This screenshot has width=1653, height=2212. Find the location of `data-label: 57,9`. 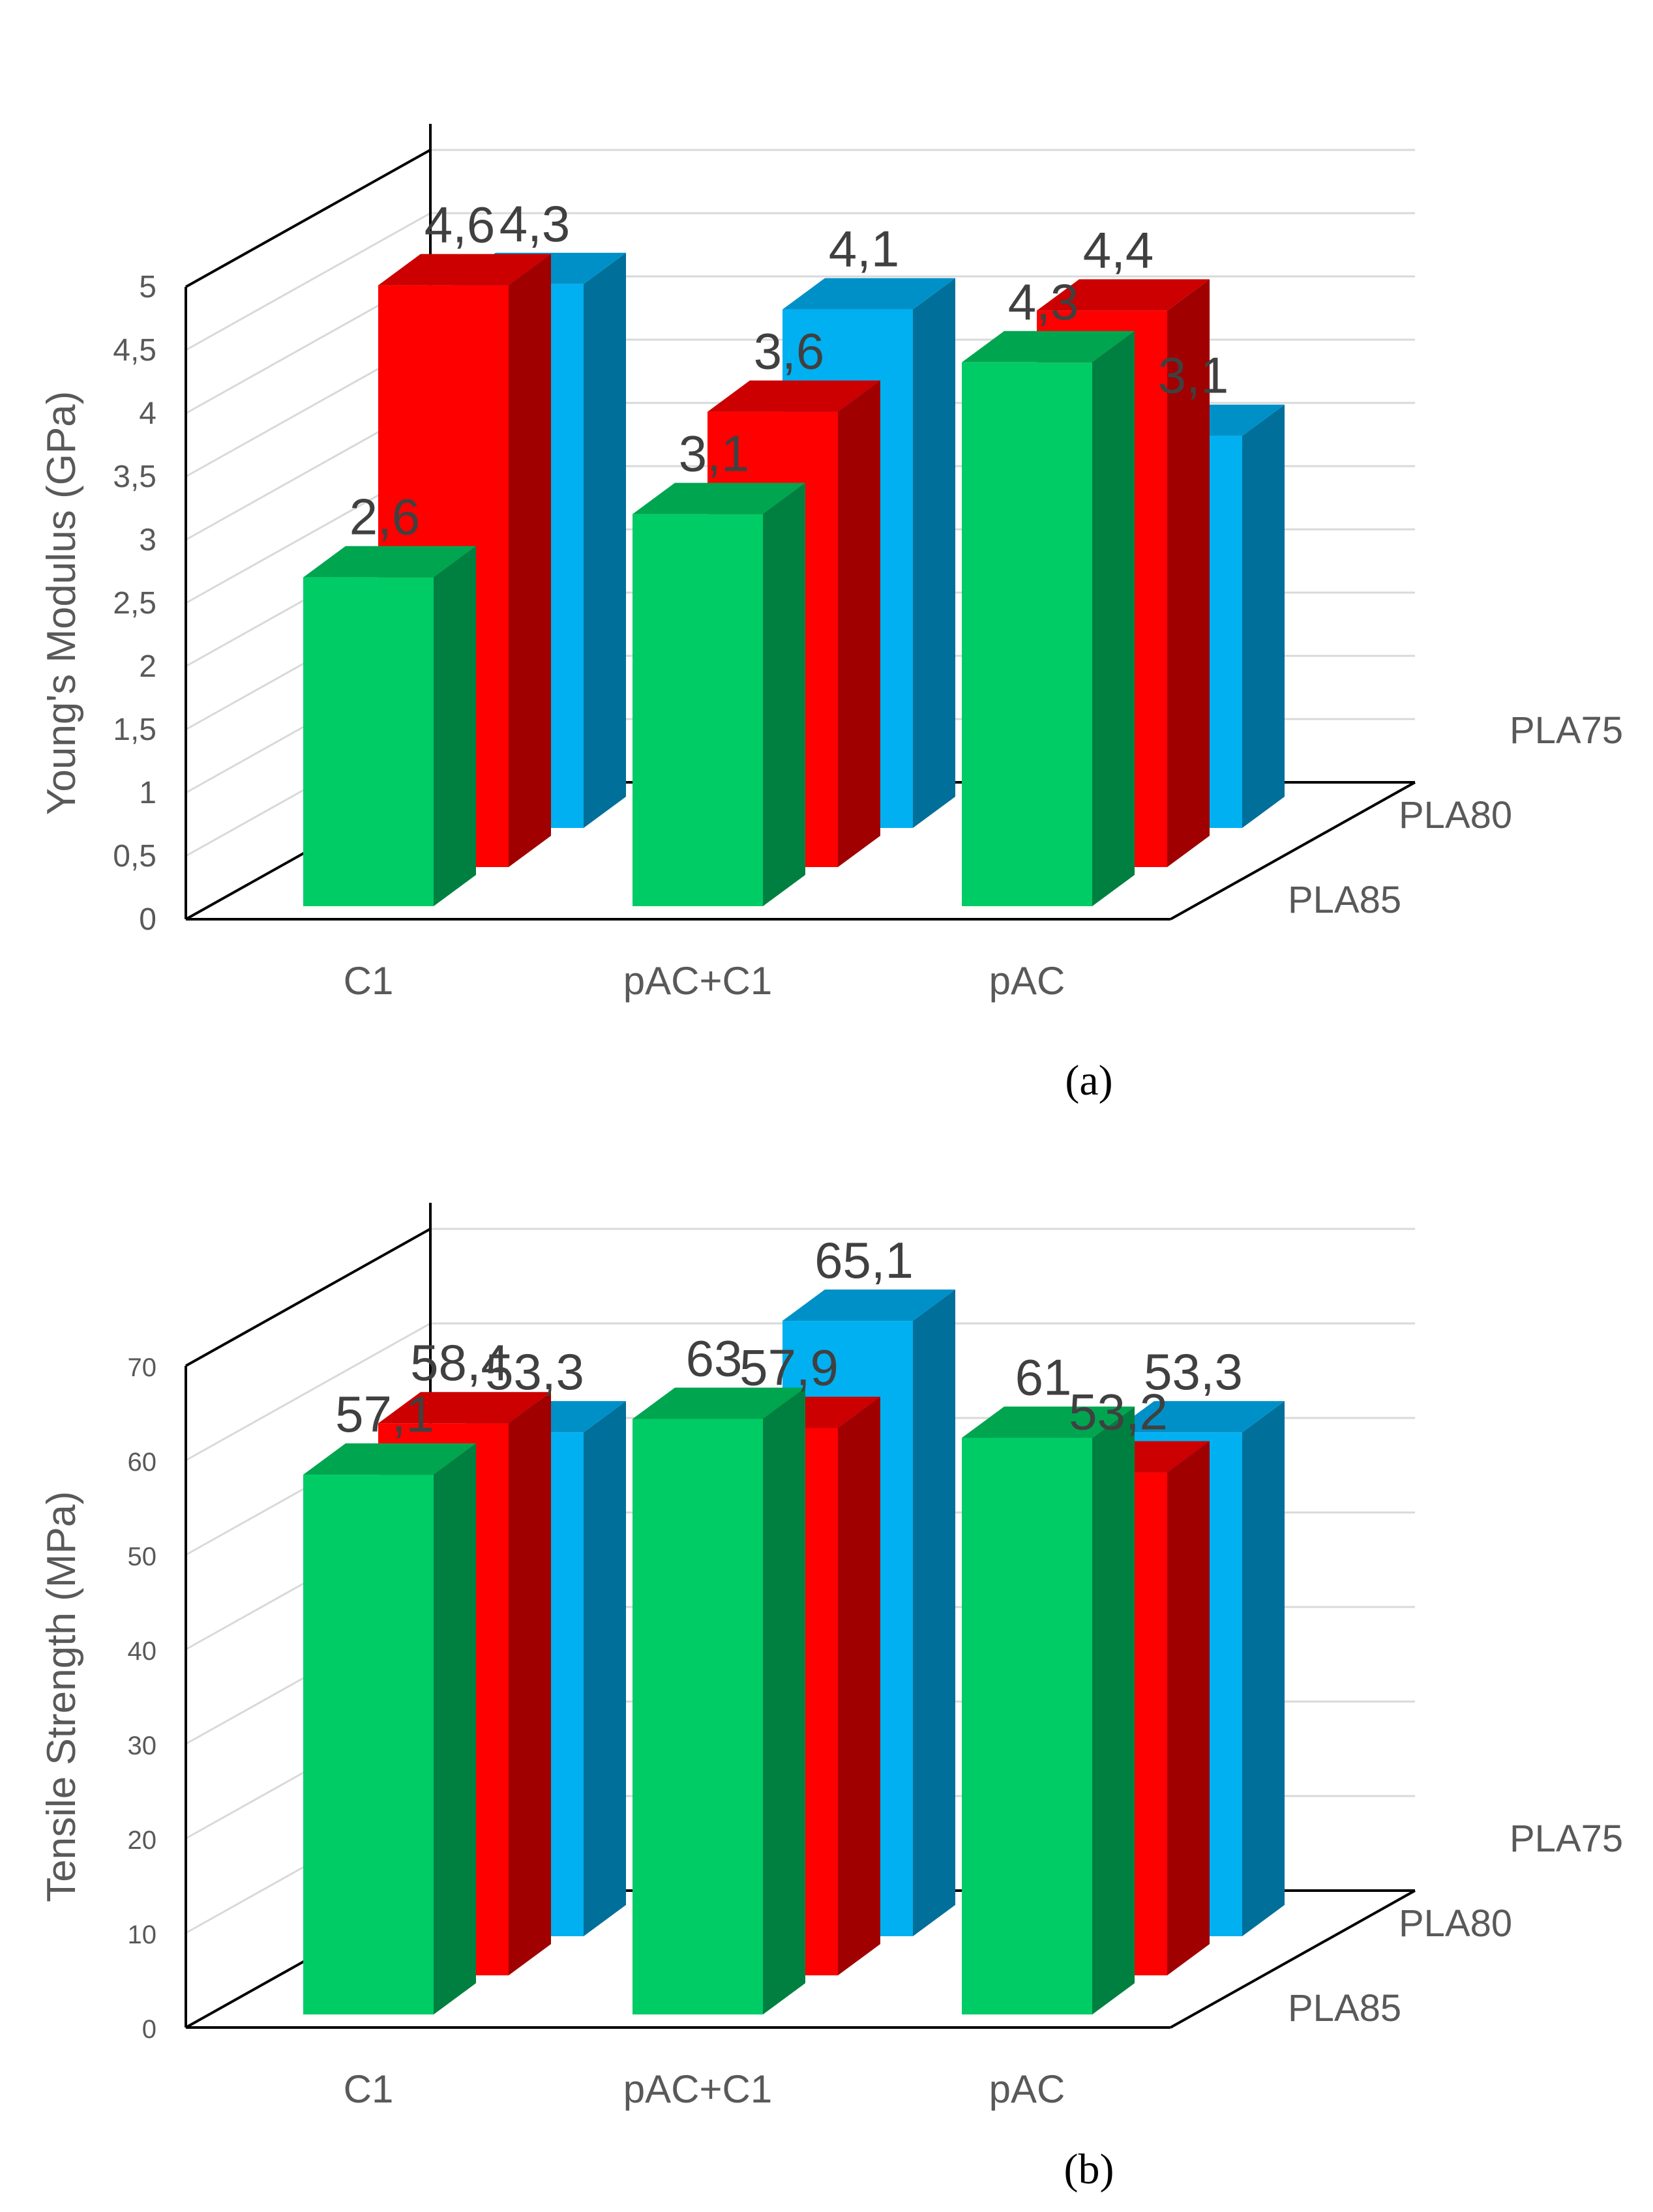

data-label: 57,9 is located at coordinates (789, 1367).